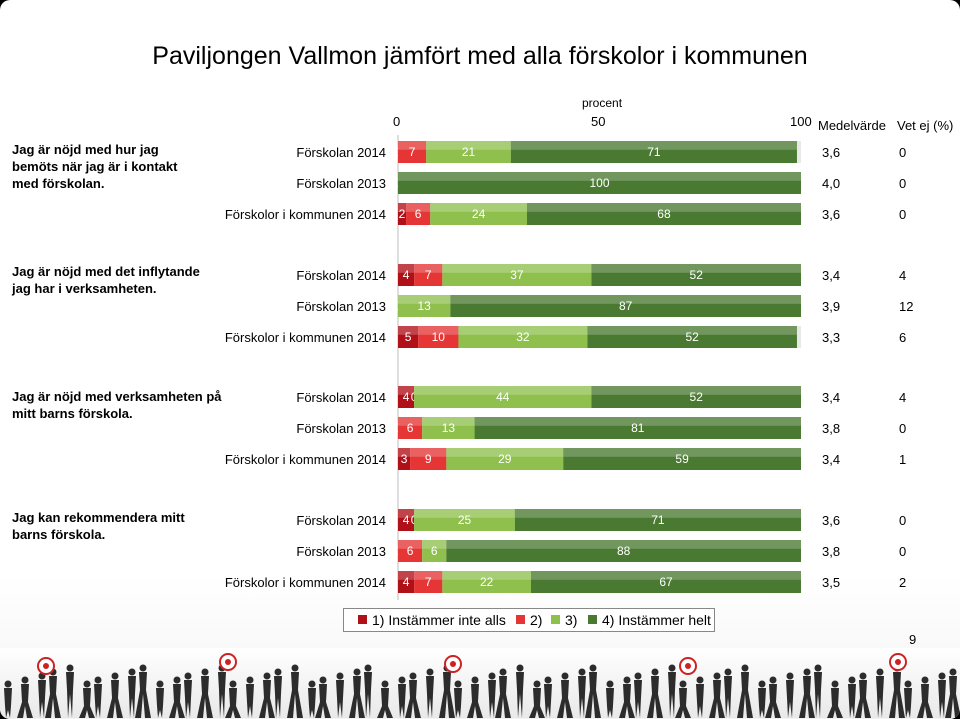  What do you see at coordinates (341, 152) in the screenshot?
I see `row-label: Förskolan 2014` at bounding box center [341, 152].